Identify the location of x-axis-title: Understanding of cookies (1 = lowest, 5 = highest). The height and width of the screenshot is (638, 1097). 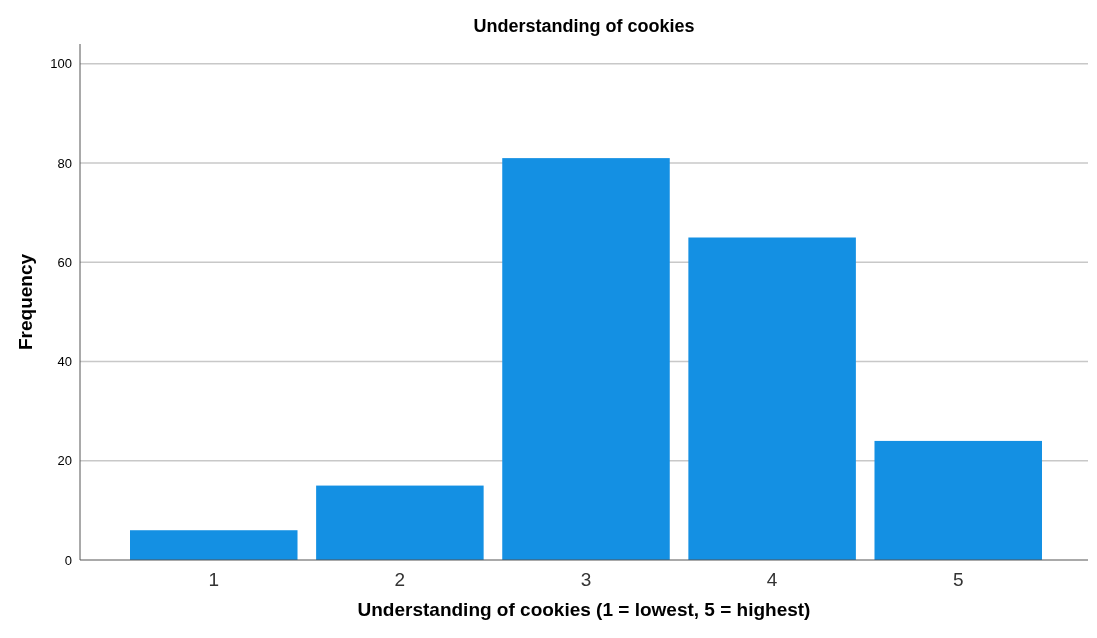
(584, 609).